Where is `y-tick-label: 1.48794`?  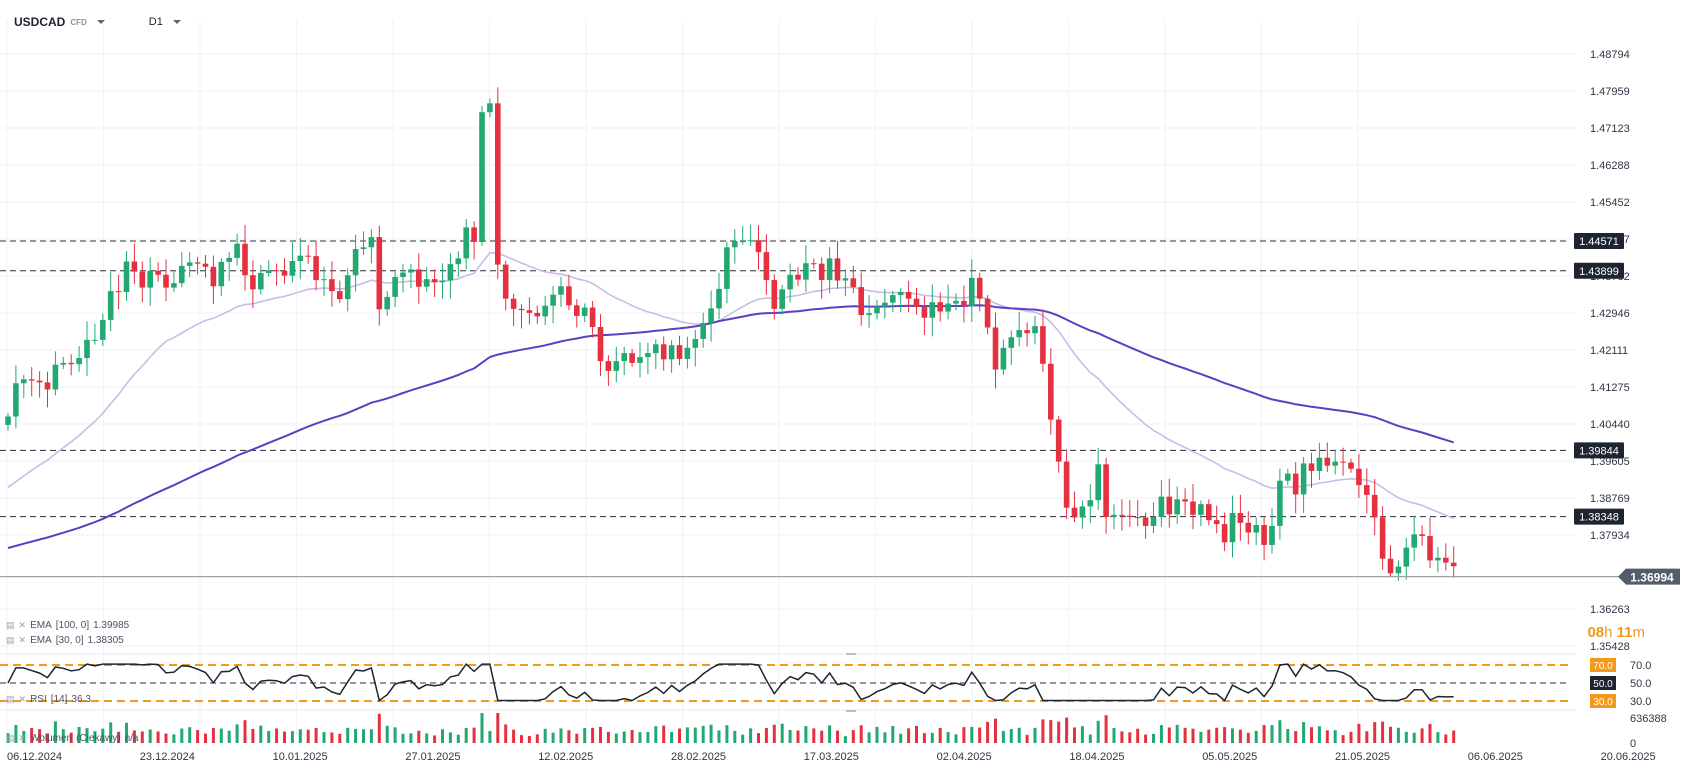 y-tick-label: 1.48794 is located at coordinates (1610, 55).